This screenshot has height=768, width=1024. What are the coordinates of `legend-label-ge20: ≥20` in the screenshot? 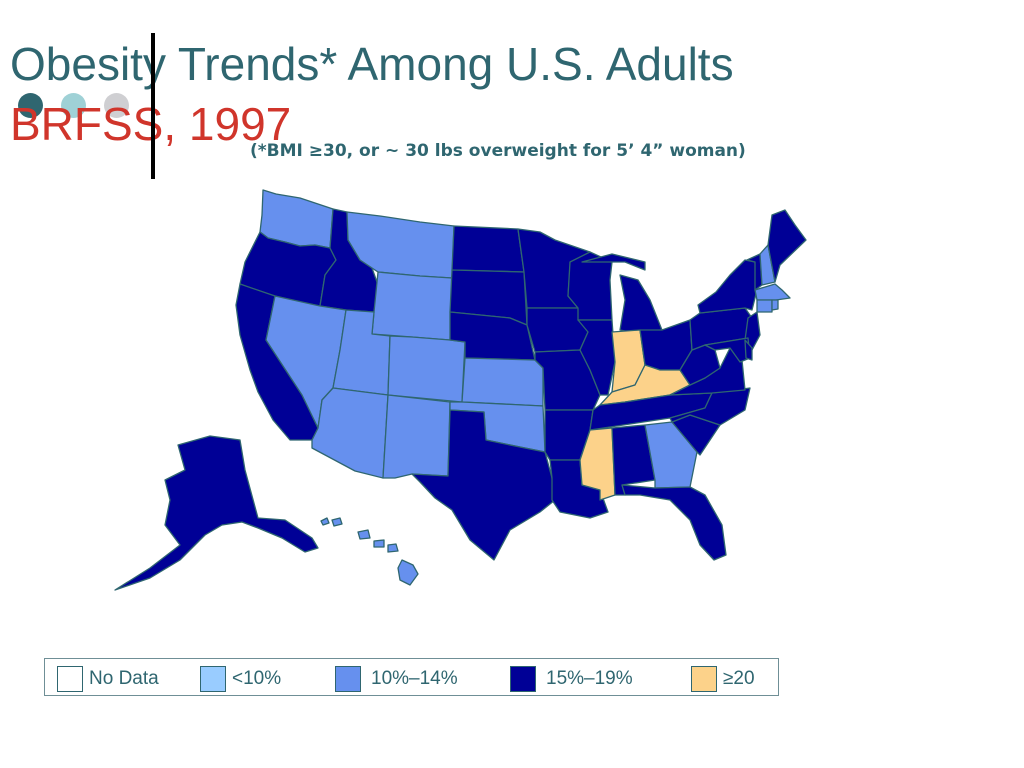 It's located at (739, 678).